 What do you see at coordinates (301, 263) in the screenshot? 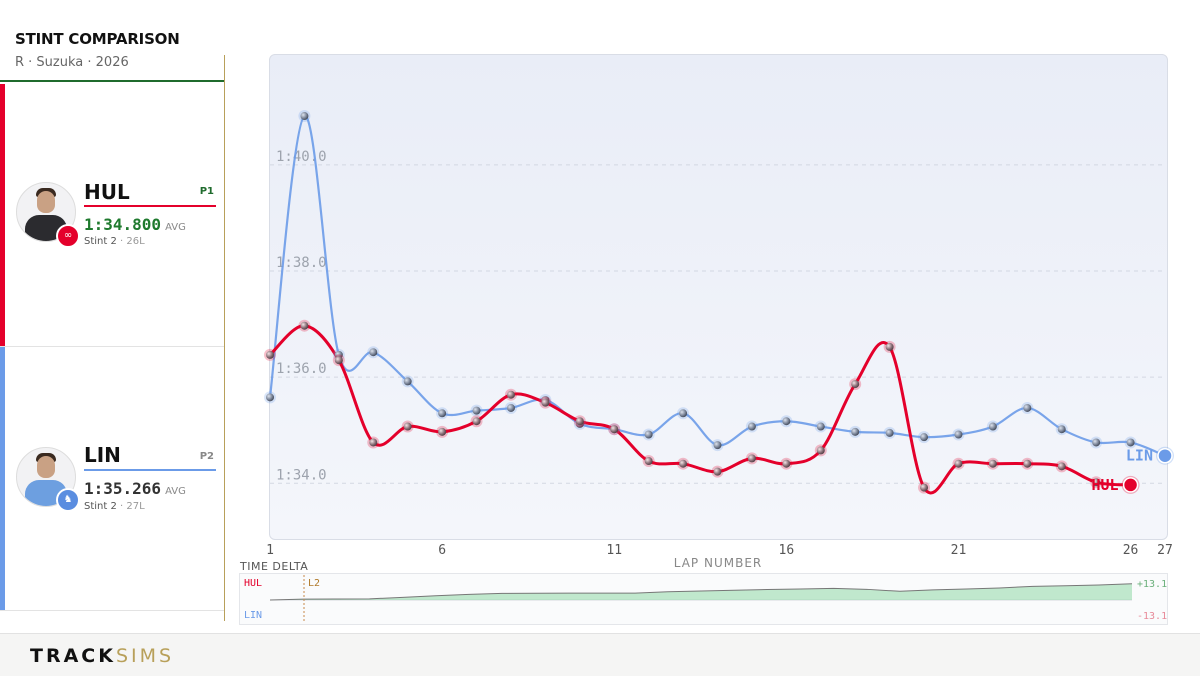
I see `y-tick-label: 1:38.0` at bounding box center [301, 263].